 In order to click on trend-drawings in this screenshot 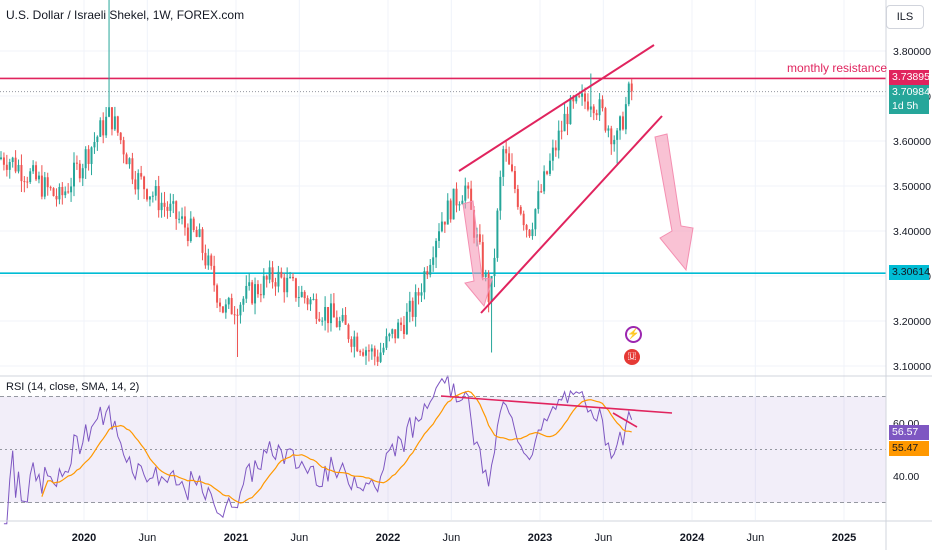, I will do `click(576, 179)`.